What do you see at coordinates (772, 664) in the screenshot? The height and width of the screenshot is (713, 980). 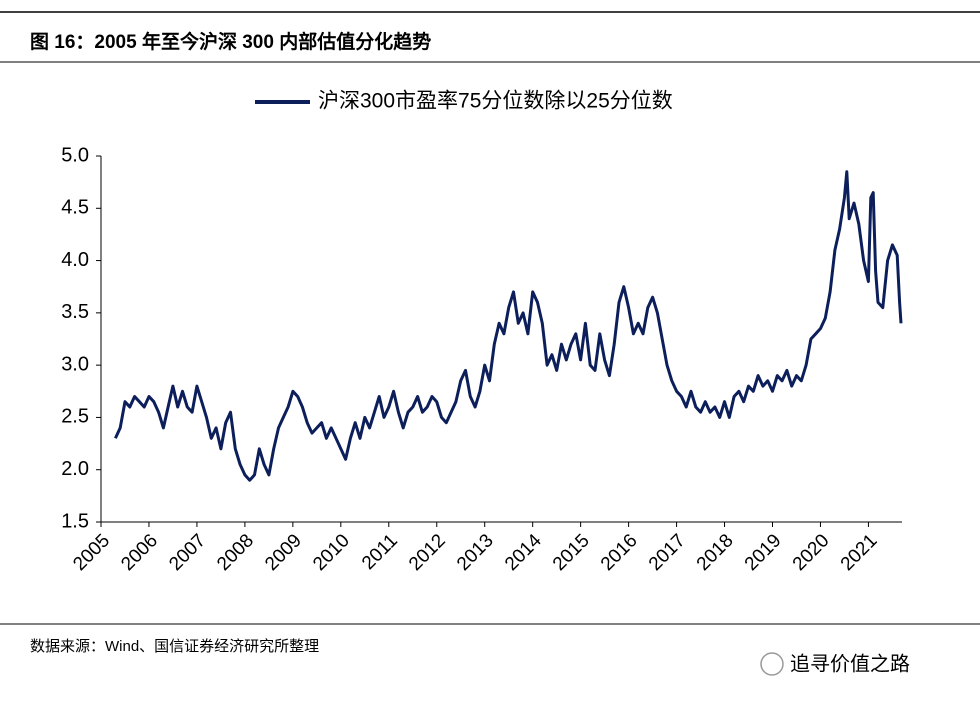 I see `watermark-icon` at bounding box center [772, 664].